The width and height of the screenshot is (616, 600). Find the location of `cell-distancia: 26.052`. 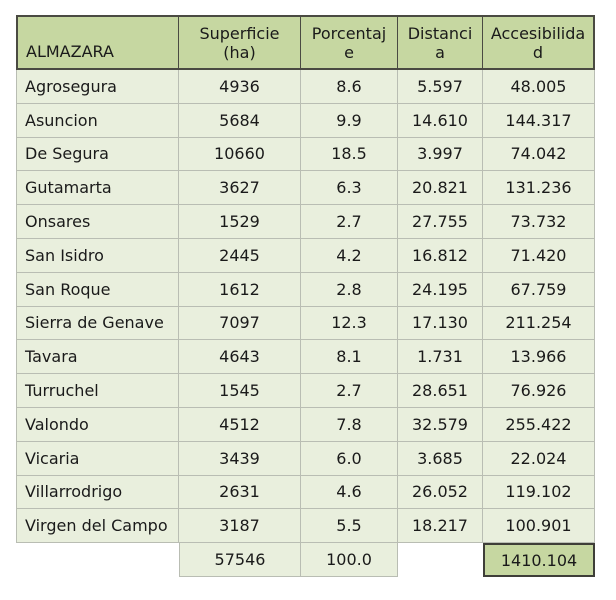

cell-distancia: 26.052 is located at coordinates (440, 492).